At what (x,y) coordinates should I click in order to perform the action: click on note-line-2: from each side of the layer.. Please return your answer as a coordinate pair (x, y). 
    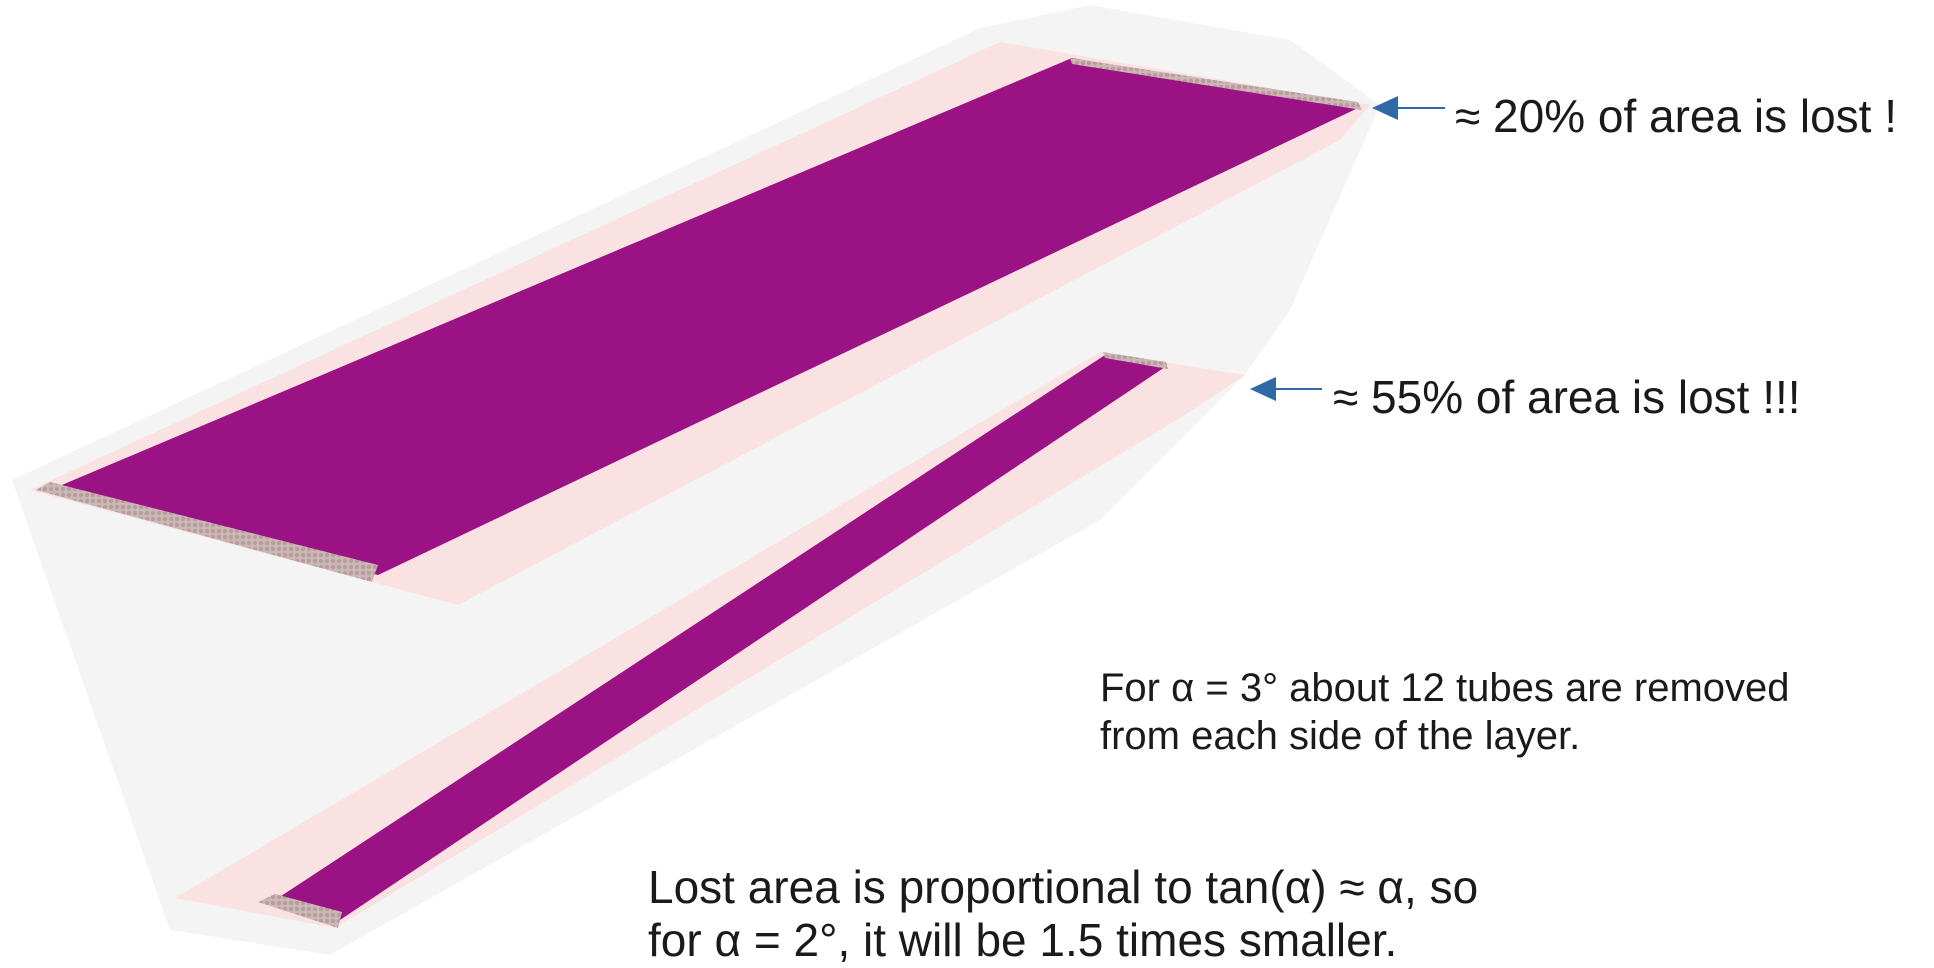
    Looking at the image, I should click on (1340, 736).